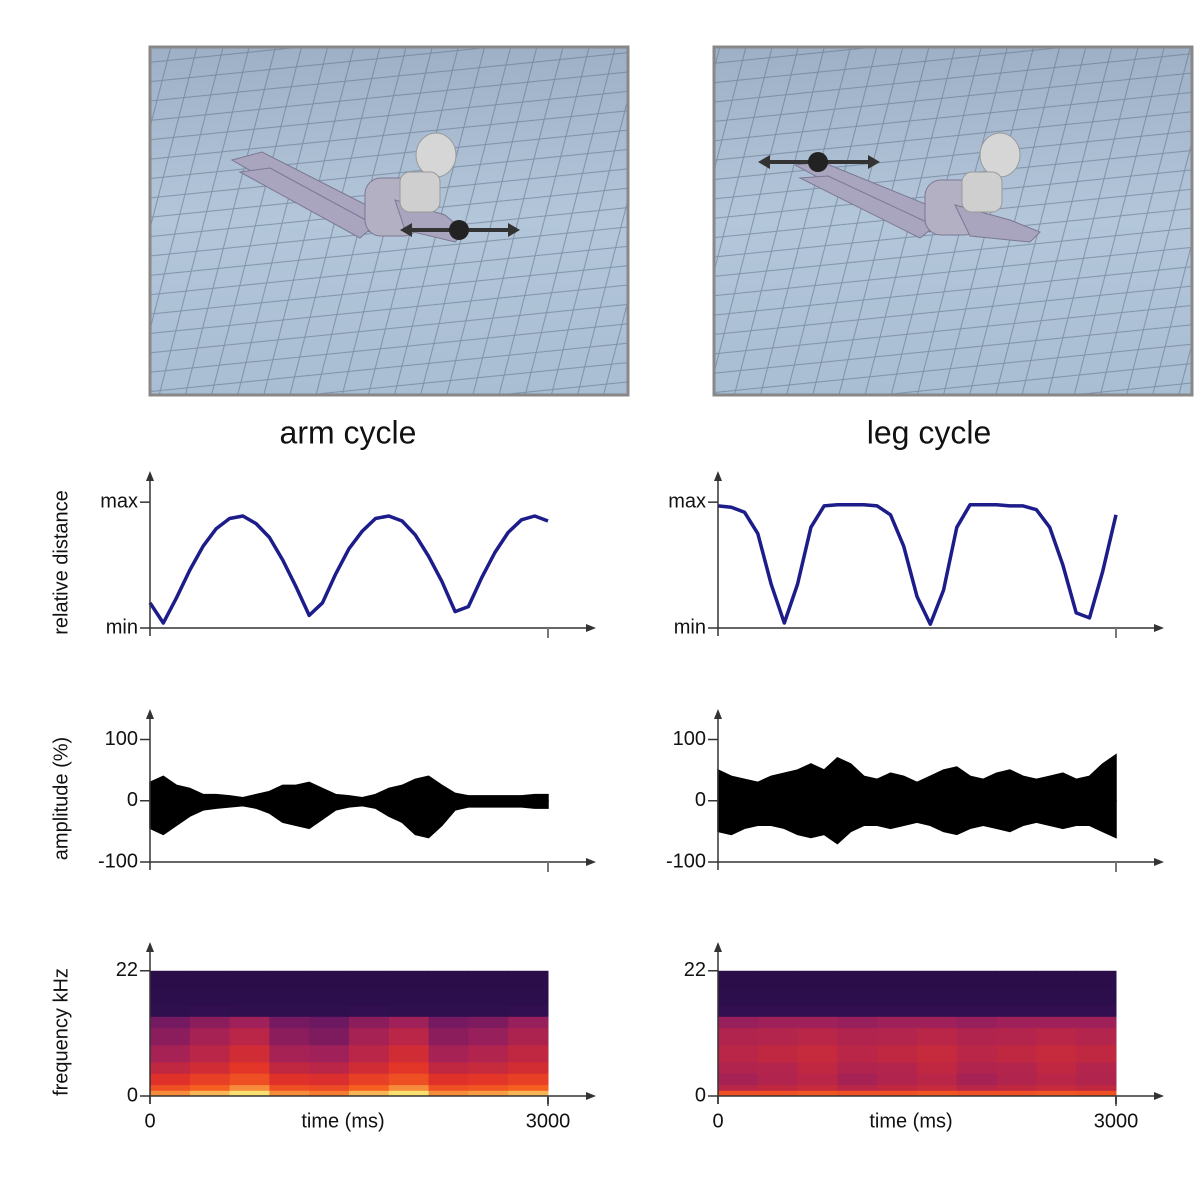 This screenshot has width=1200, height=1187. Describe the element at coordinates (61, 562) in the screenshot. I see `y-axis-label: relative distance` at that location.